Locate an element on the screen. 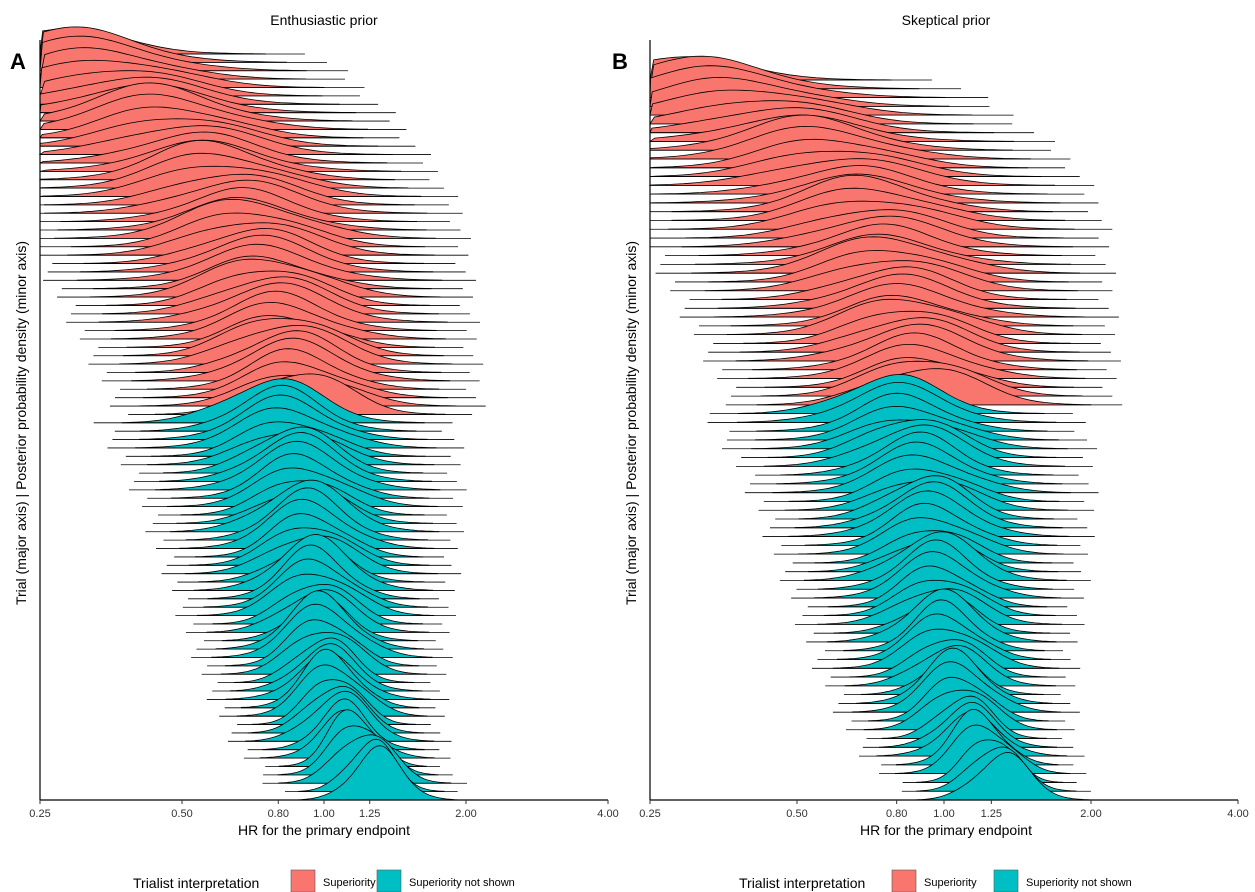 The height and width of the screenshot is (892, 1255). legend-b-swatch-superiority is located at coordinates (904, 880).